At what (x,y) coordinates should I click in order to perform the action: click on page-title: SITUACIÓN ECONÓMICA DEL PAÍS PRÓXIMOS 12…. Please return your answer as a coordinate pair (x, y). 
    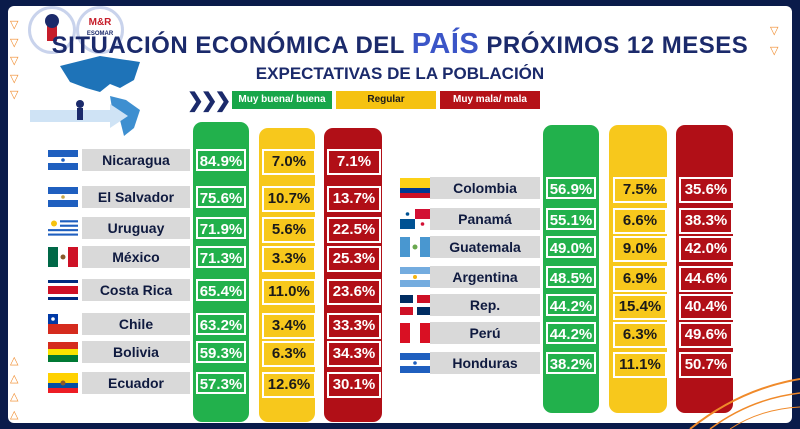
    Looking at the image, I should click on (400, 44).